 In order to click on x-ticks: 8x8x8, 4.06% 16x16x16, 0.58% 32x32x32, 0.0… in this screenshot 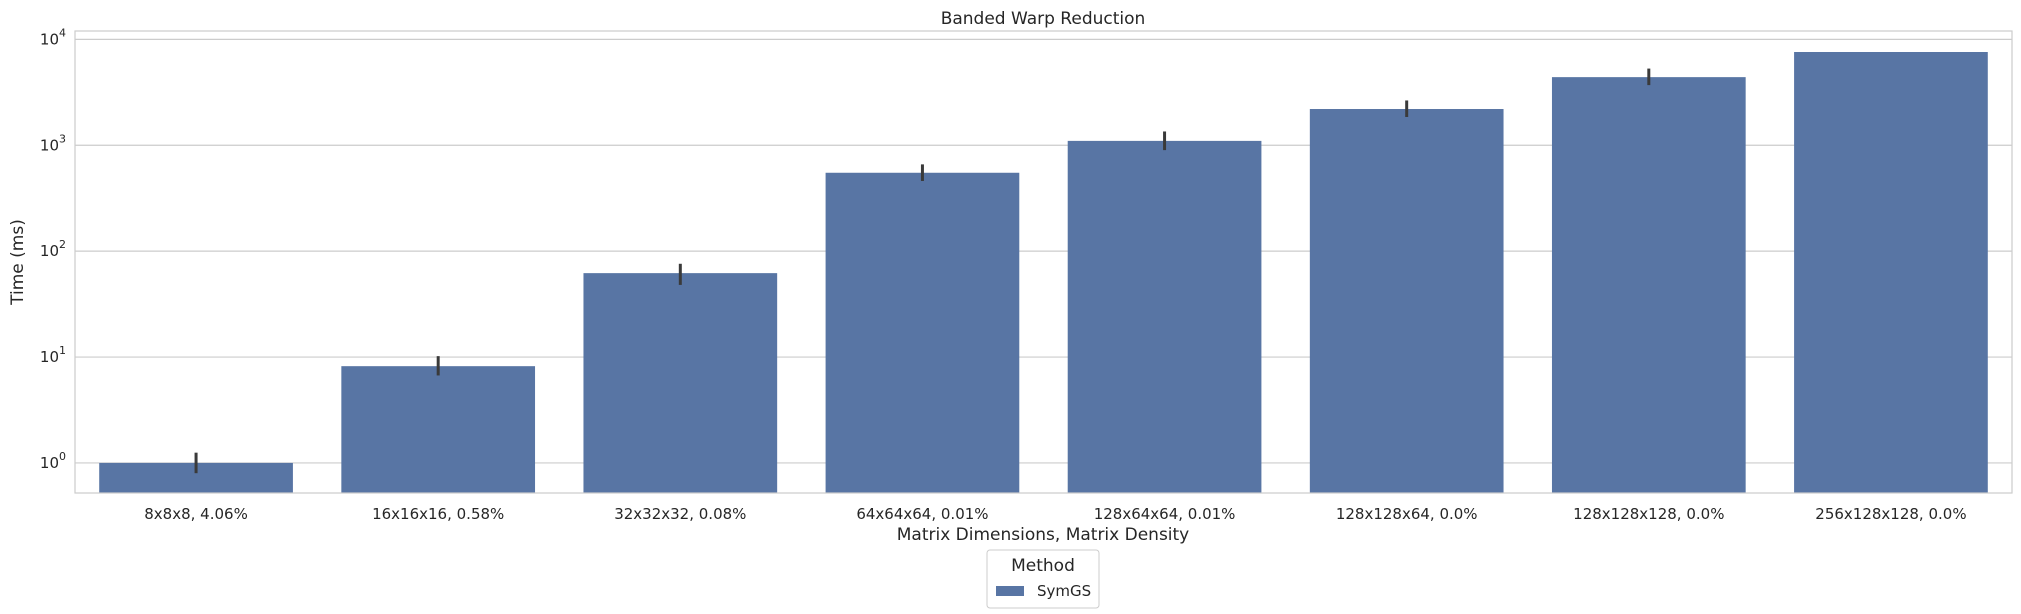, I will do `click(1055, 514)`.